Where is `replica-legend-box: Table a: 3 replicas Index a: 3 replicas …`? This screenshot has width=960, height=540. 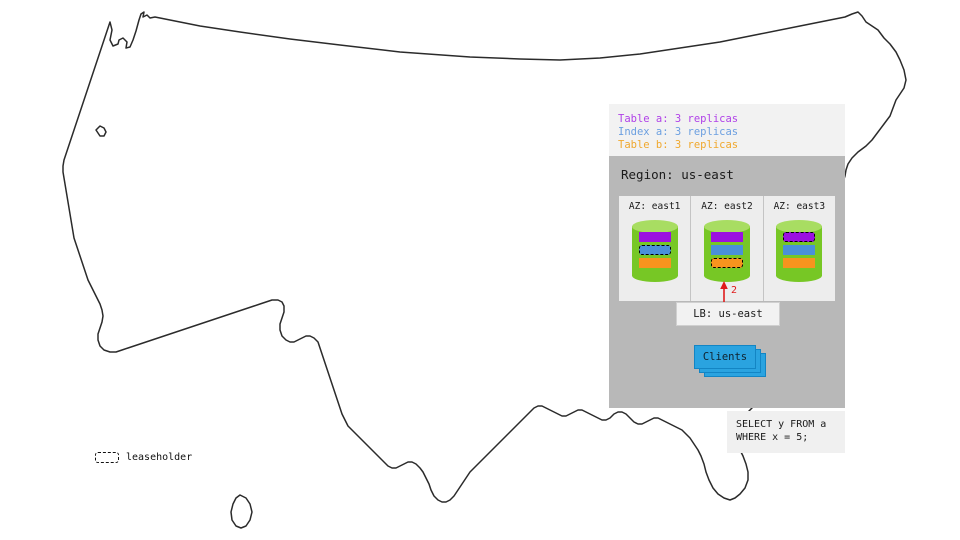 replica-legend-box: Table a: 3 replicas Index a: 3 replicas … is located at coordinates (727, 130).